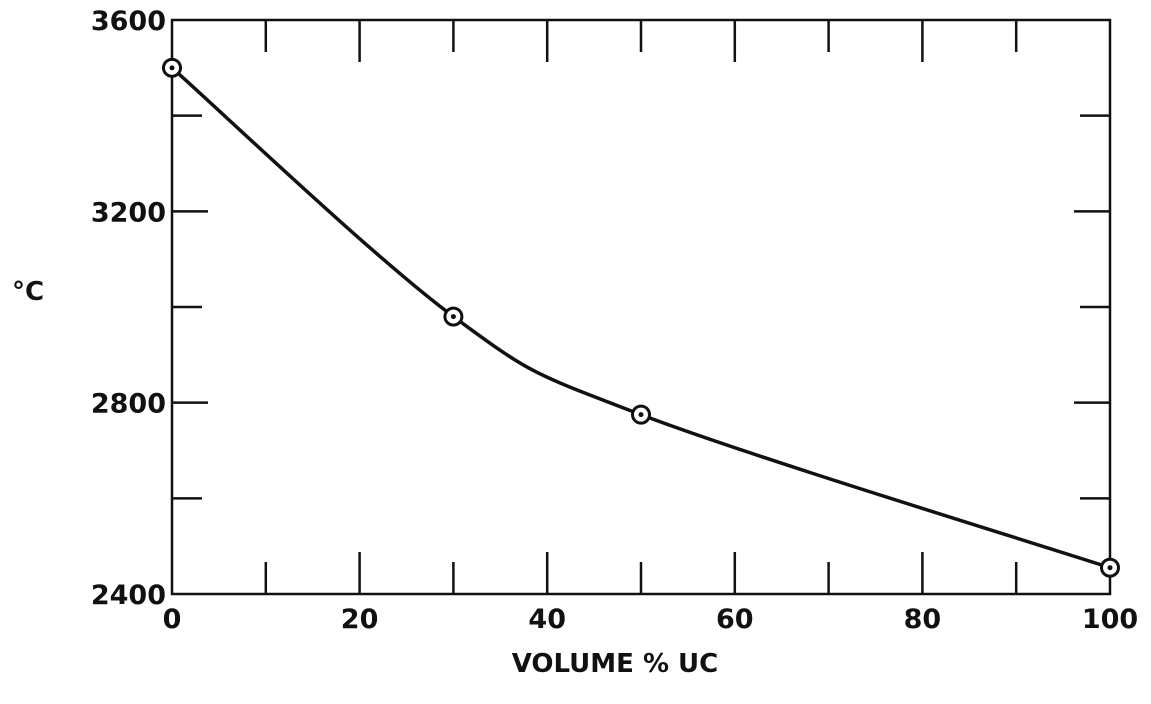 This screenshot has height=704, width=1151. Describe the element at coordinates (615, 664) in the screenshot. I see `x-axis-title: VOLUME % UC` at that location.